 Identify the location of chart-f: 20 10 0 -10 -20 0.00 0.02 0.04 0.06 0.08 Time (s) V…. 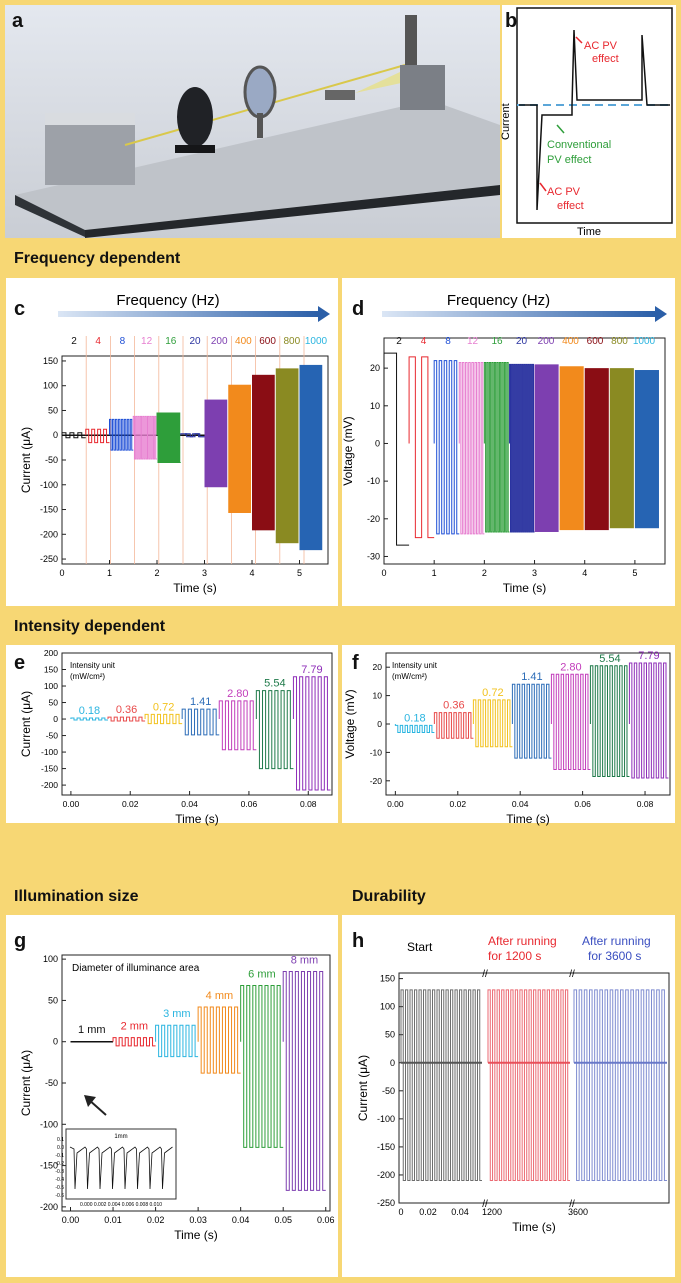
(507, 738).